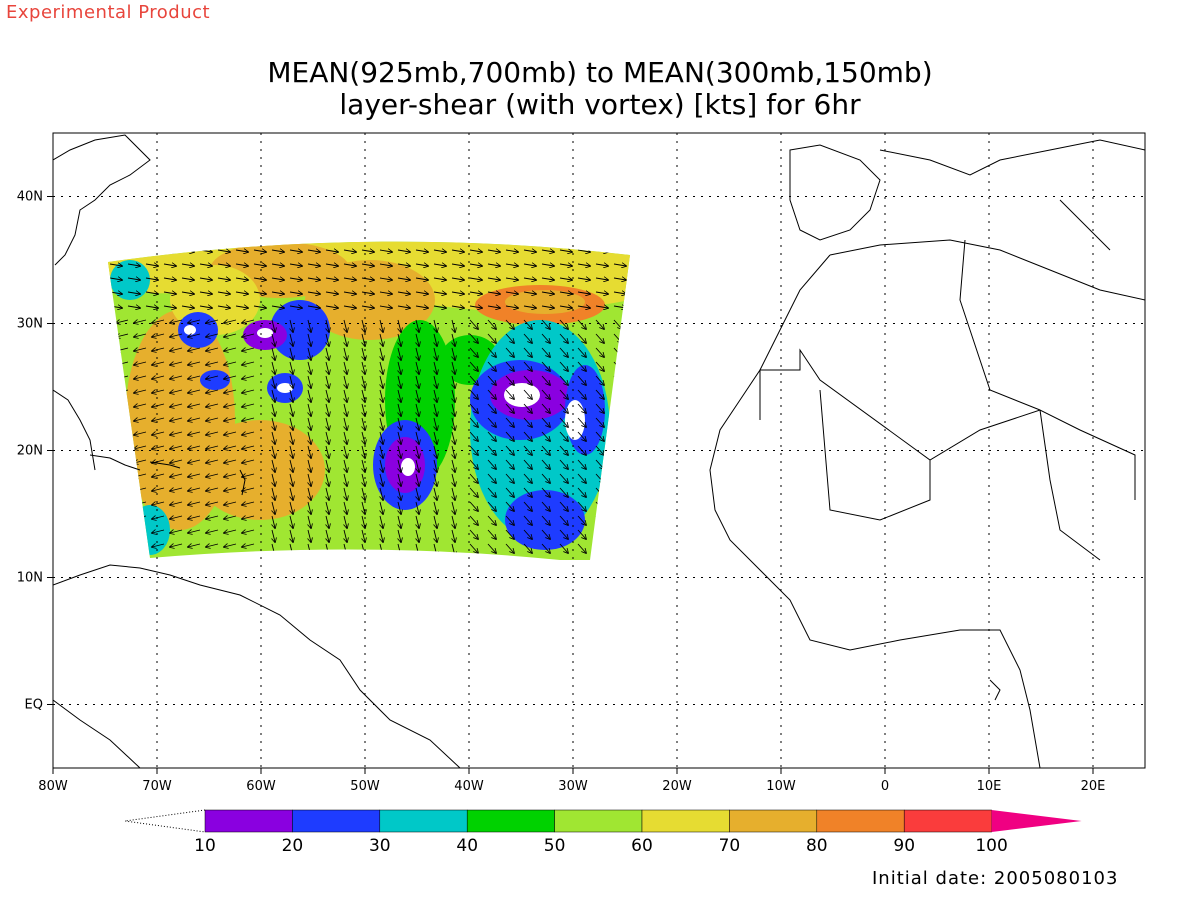 Image resolution: width=1200 pixels, height=900 pixels. I want to click on x-tick-label: 20W, so click(677, 786).